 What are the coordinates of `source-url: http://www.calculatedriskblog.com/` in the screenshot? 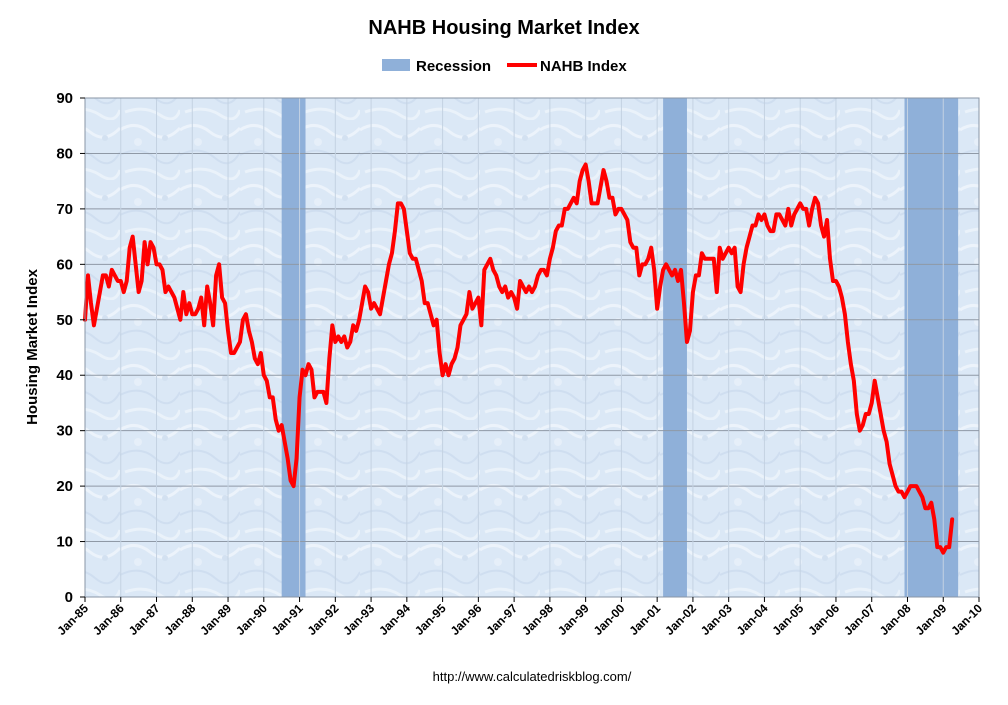 It's located at (532, 676).